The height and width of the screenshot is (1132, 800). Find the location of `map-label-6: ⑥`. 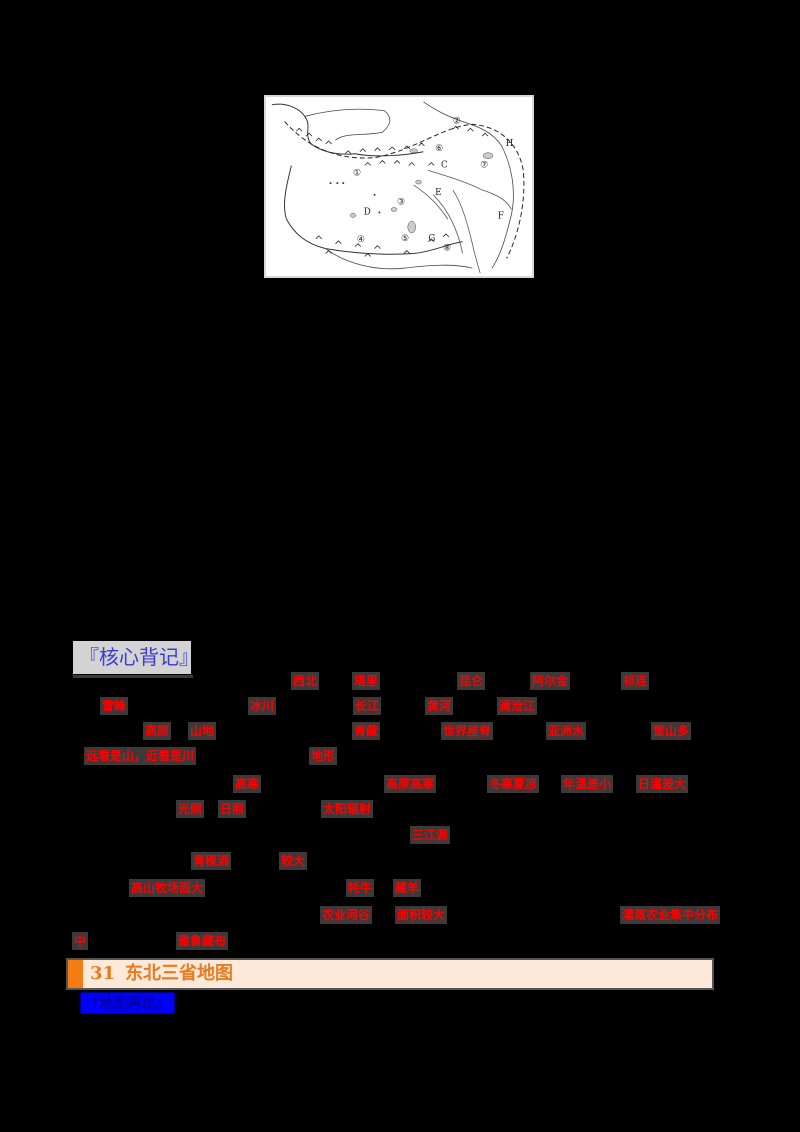

map-label-6: ⑥ is located at coordinates (439, 149).